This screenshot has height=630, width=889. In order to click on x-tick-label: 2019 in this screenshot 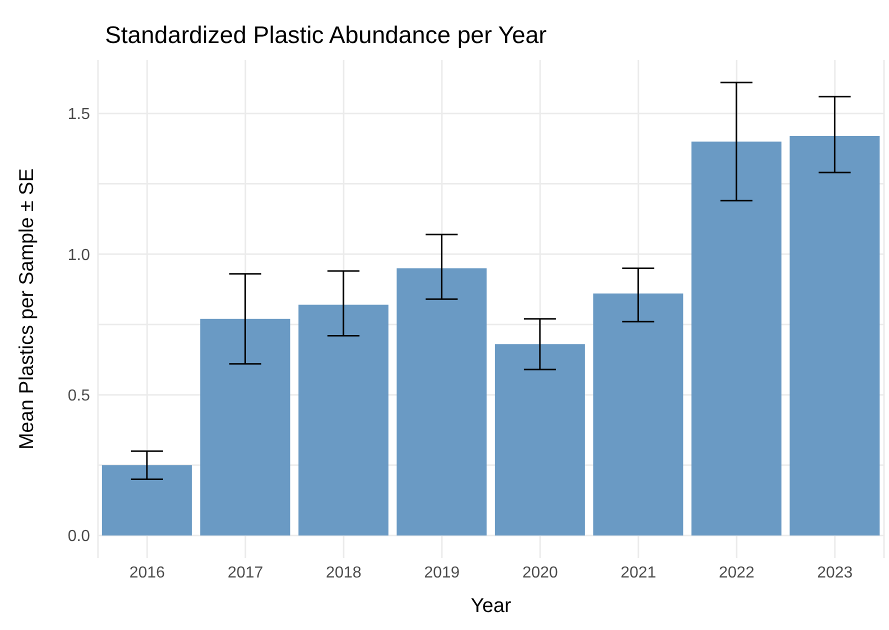, I will do `click(442, 573)`.